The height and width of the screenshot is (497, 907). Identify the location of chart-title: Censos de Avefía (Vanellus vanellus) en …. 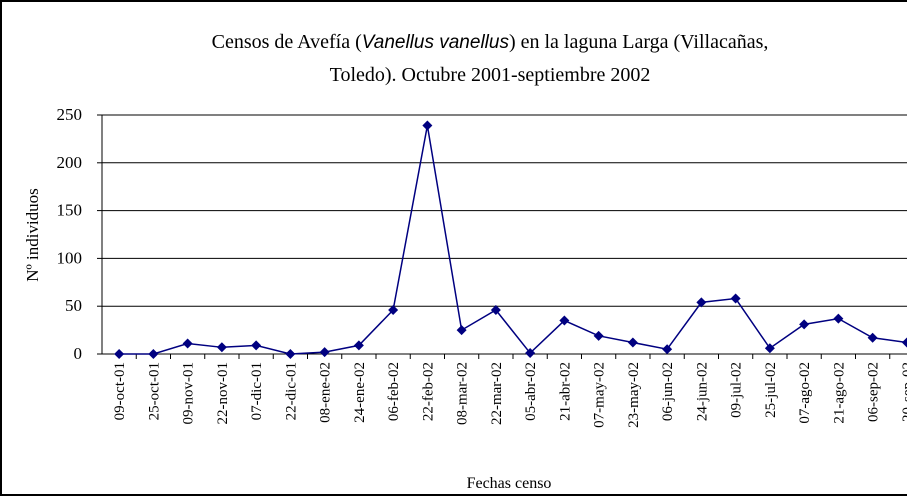
(490, 42).